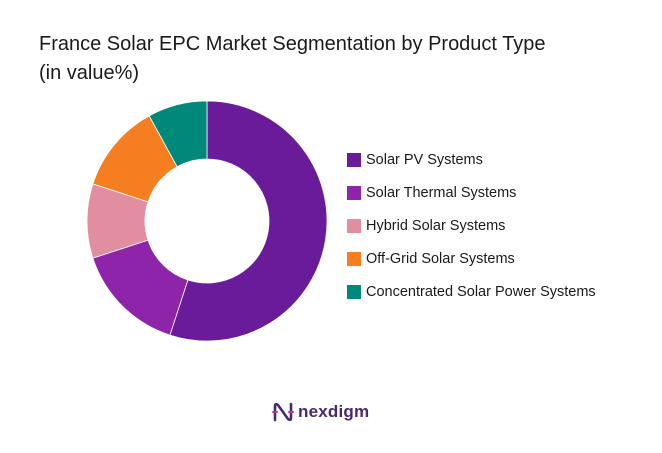 The image size is (662, 453). I want to click on donut-slice-concentrated-solar-power-systems, so click(178, 134).